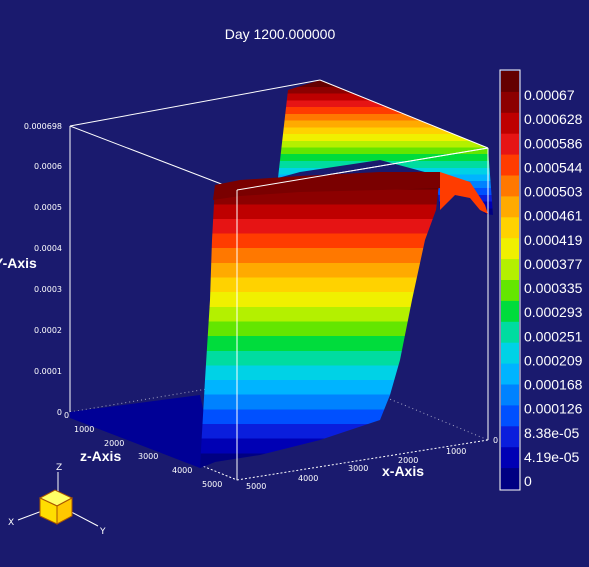 The image size is (589, 567). Describe the element at coordinates (553, 360) in the screenshot. I see `colorbar-label: 0.000209` at that location.